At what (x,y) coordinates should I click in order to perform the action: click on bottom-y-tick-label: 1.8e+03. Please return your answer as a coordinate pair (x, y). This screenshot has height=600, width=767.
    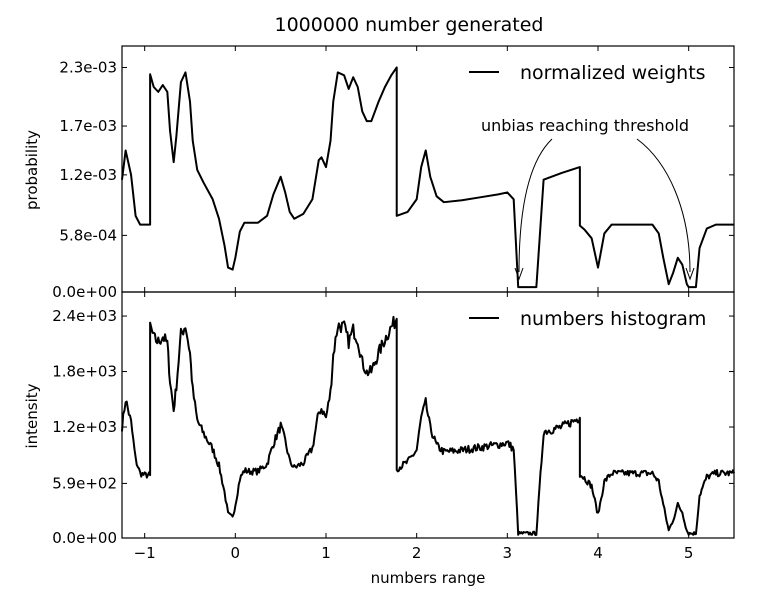
    Looking at the image, I should click on (84, 372).